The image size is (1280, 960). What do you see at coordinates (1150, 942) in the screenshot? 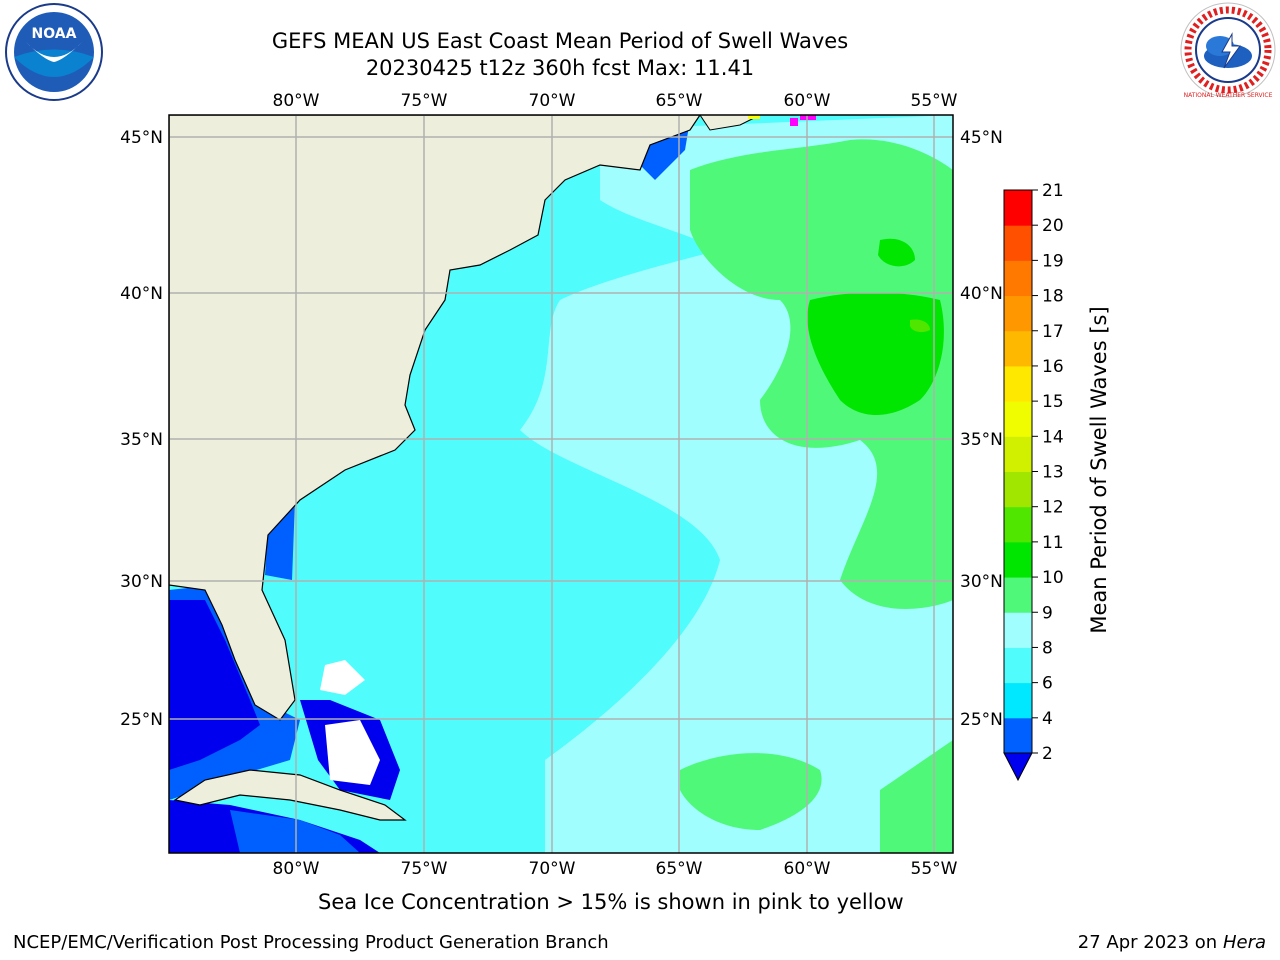
I see `footer-date-text: 27 Apr 2023 on` at bounding box center [1150, 942].